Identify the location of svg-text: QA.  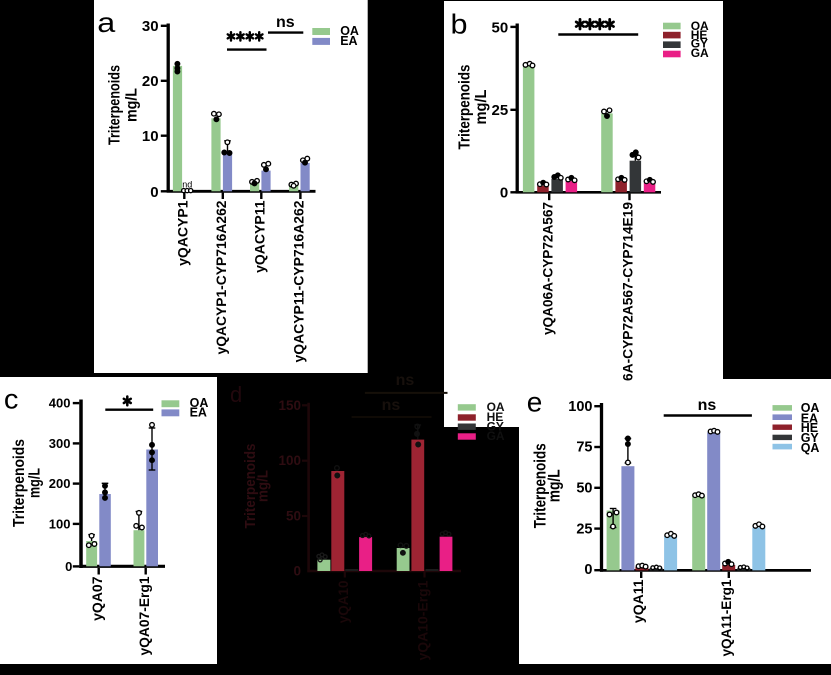
(810, 448).